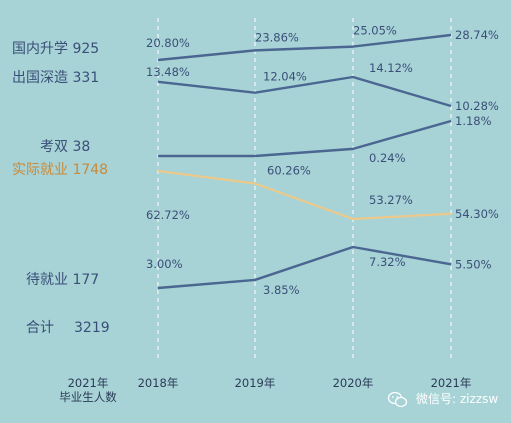 The width and height of the screenshot is (511, 423). Describe the element at coordinates (60, 170) in the screenshot. I see `category-label-3: 实际就业 1748` at that location.